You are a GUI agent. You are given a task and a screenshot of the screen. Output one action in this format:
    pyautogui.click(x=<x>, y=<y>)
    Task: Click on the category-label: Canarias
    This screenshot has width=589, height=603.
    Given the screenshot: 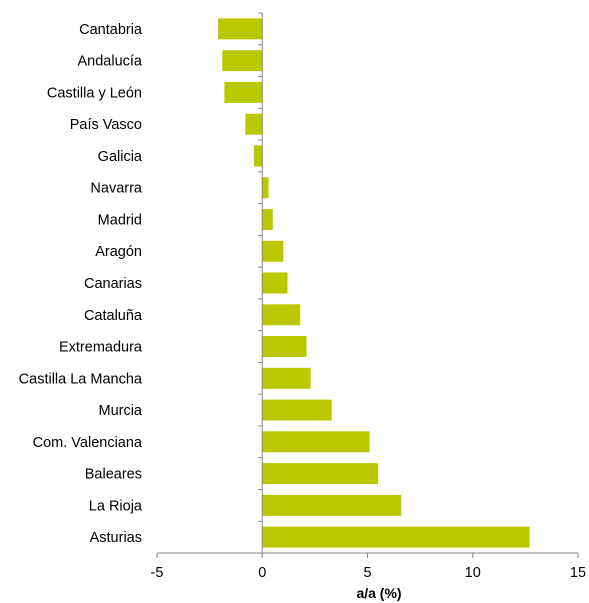 What is the action you would take?
    pyautogui.click(x=113, y=284)
    